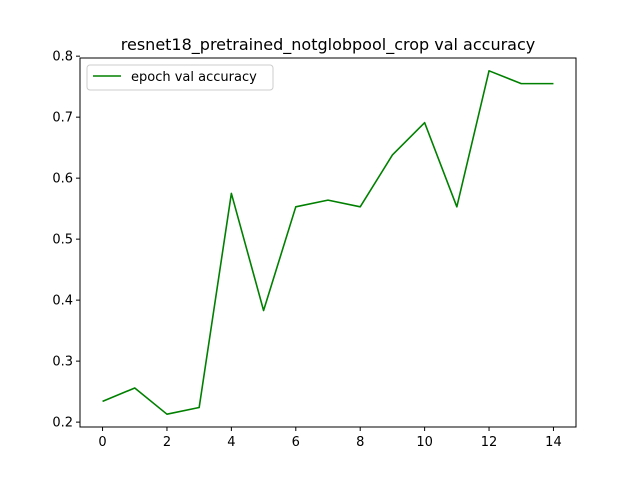 The height and width of the screenshot is (480, 640). Describe the element at coordinates (553, 442) in the screenshot. I see `x-tick-label: 14` at that location.